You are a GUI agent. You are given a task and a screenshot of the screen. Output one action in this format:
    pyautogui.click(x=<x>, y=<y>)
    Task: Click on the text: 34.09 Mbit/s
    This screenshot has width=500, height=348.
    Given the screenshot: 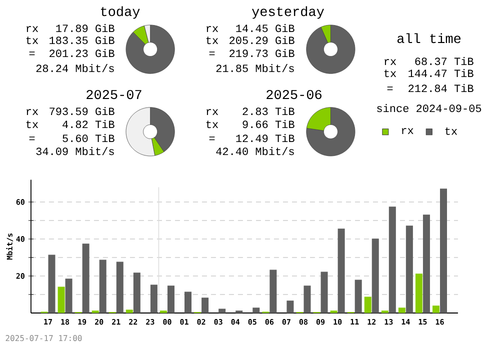 What is the action you would take?
    pyautogui.click(x=75, y=151)
    